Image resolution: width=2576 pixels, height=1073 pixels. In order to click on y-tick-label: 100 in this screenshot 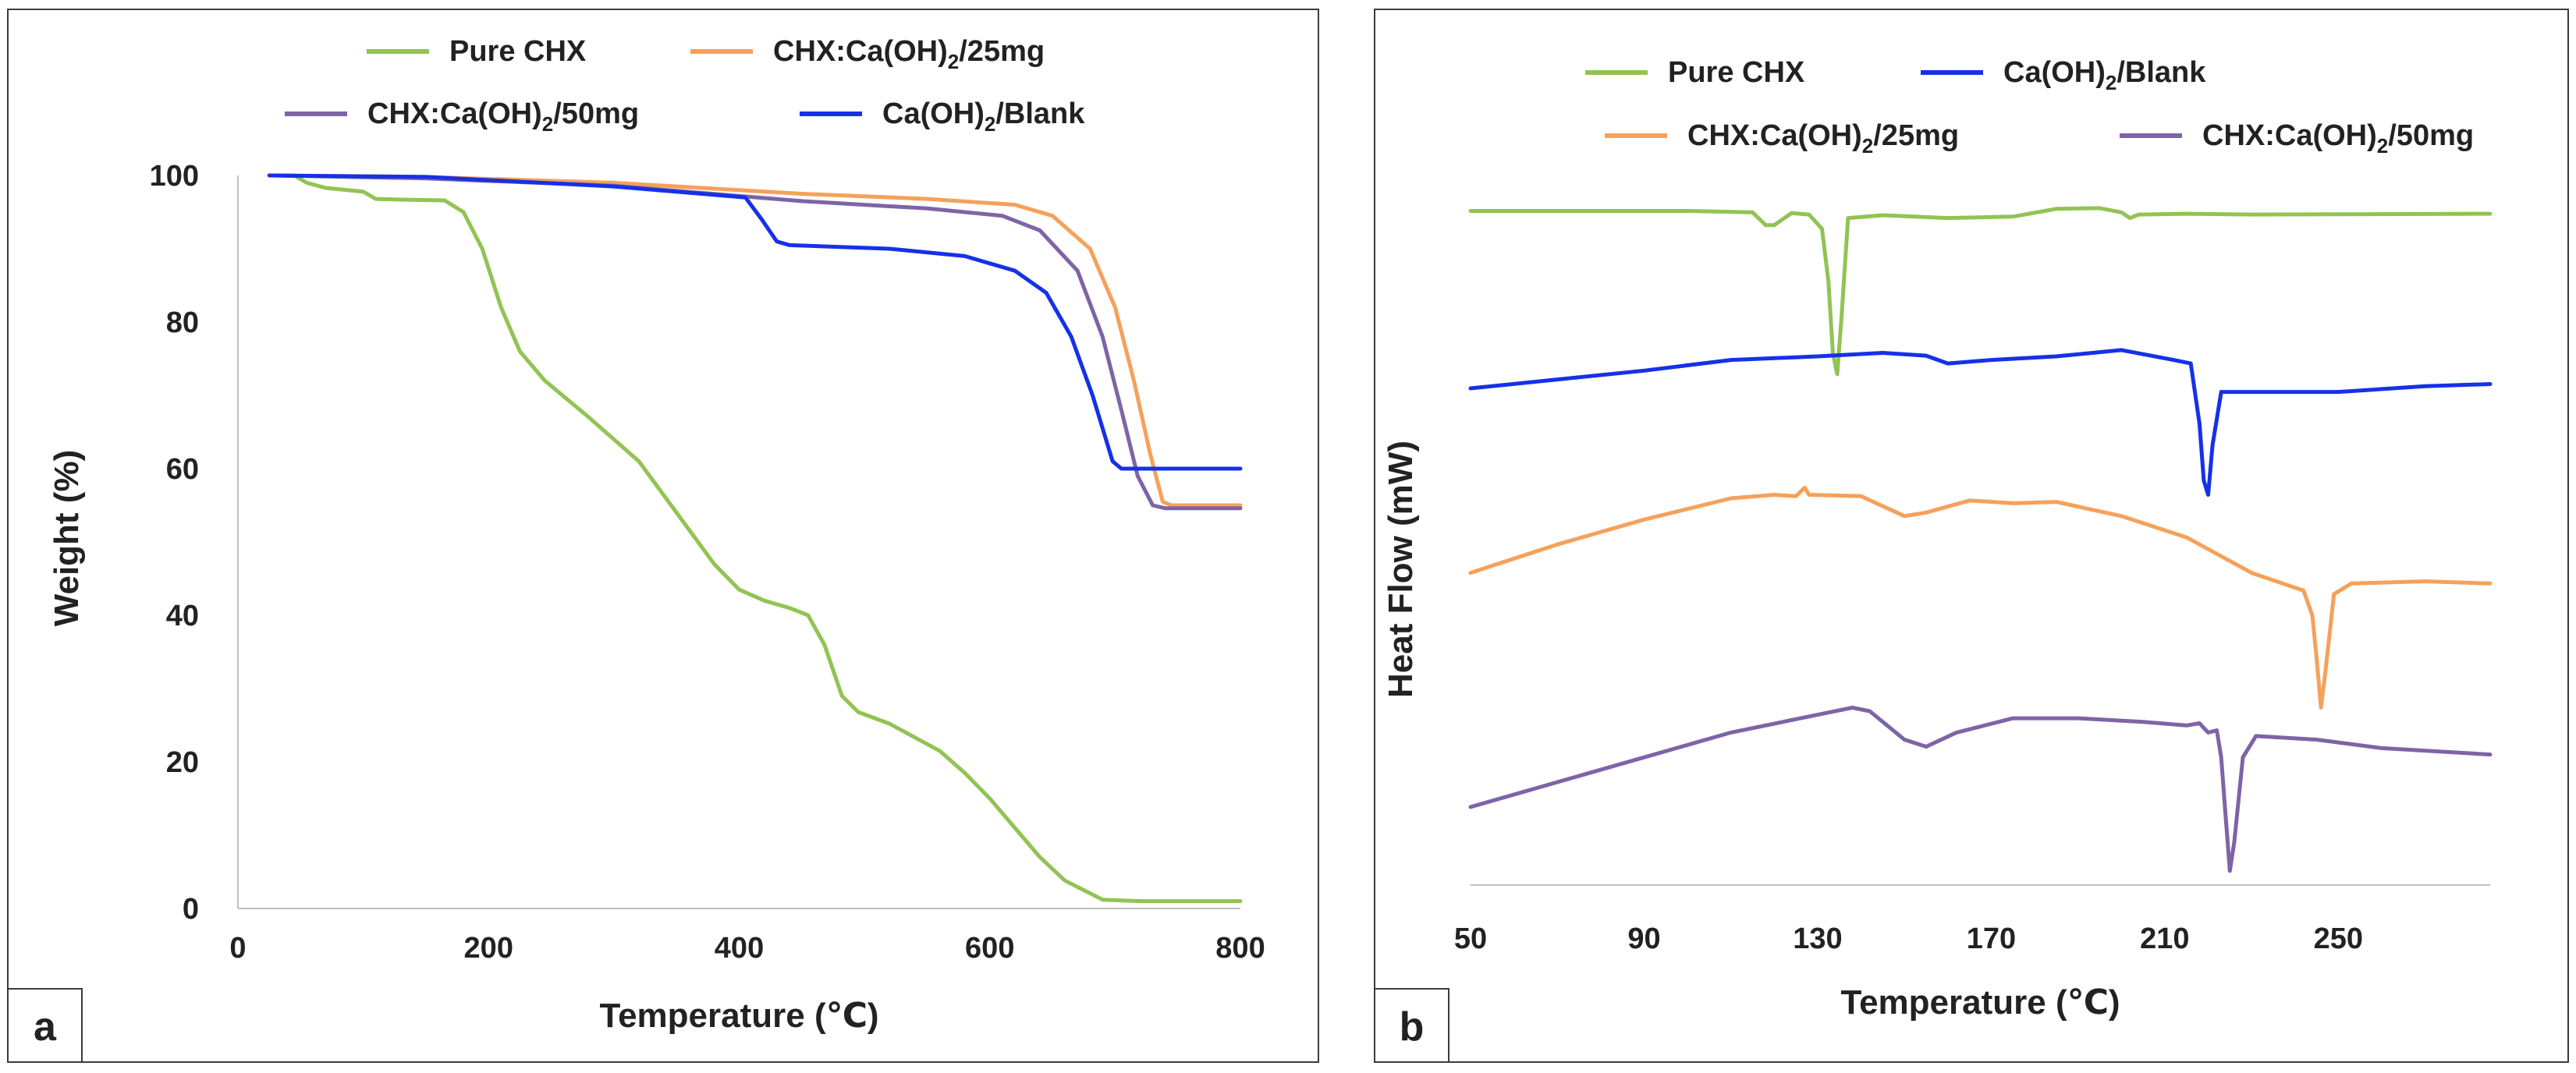, I will do `click(174, 177)`.